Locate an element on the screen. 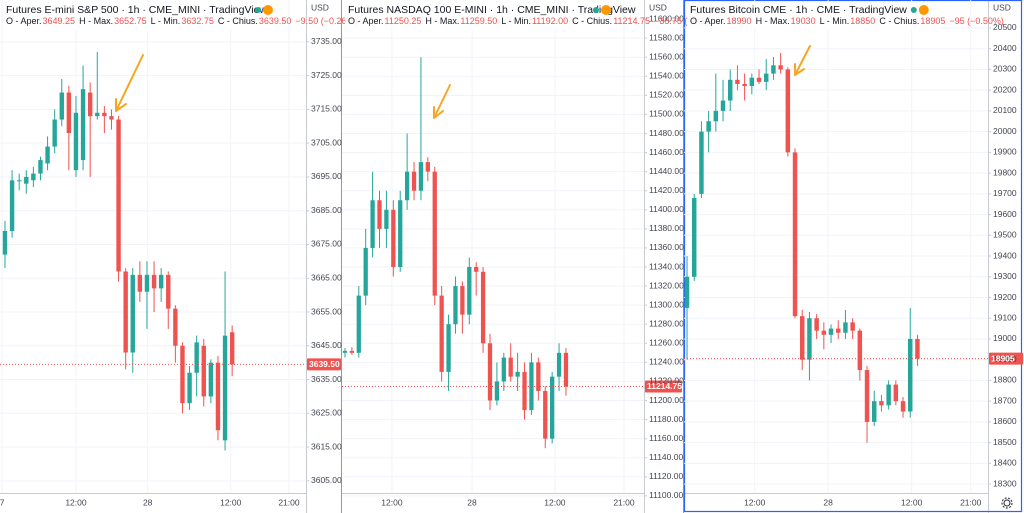 This screenshot has height=513, width=1024. ohlc-label: C - Chius. is located at coordinates (238, 21).